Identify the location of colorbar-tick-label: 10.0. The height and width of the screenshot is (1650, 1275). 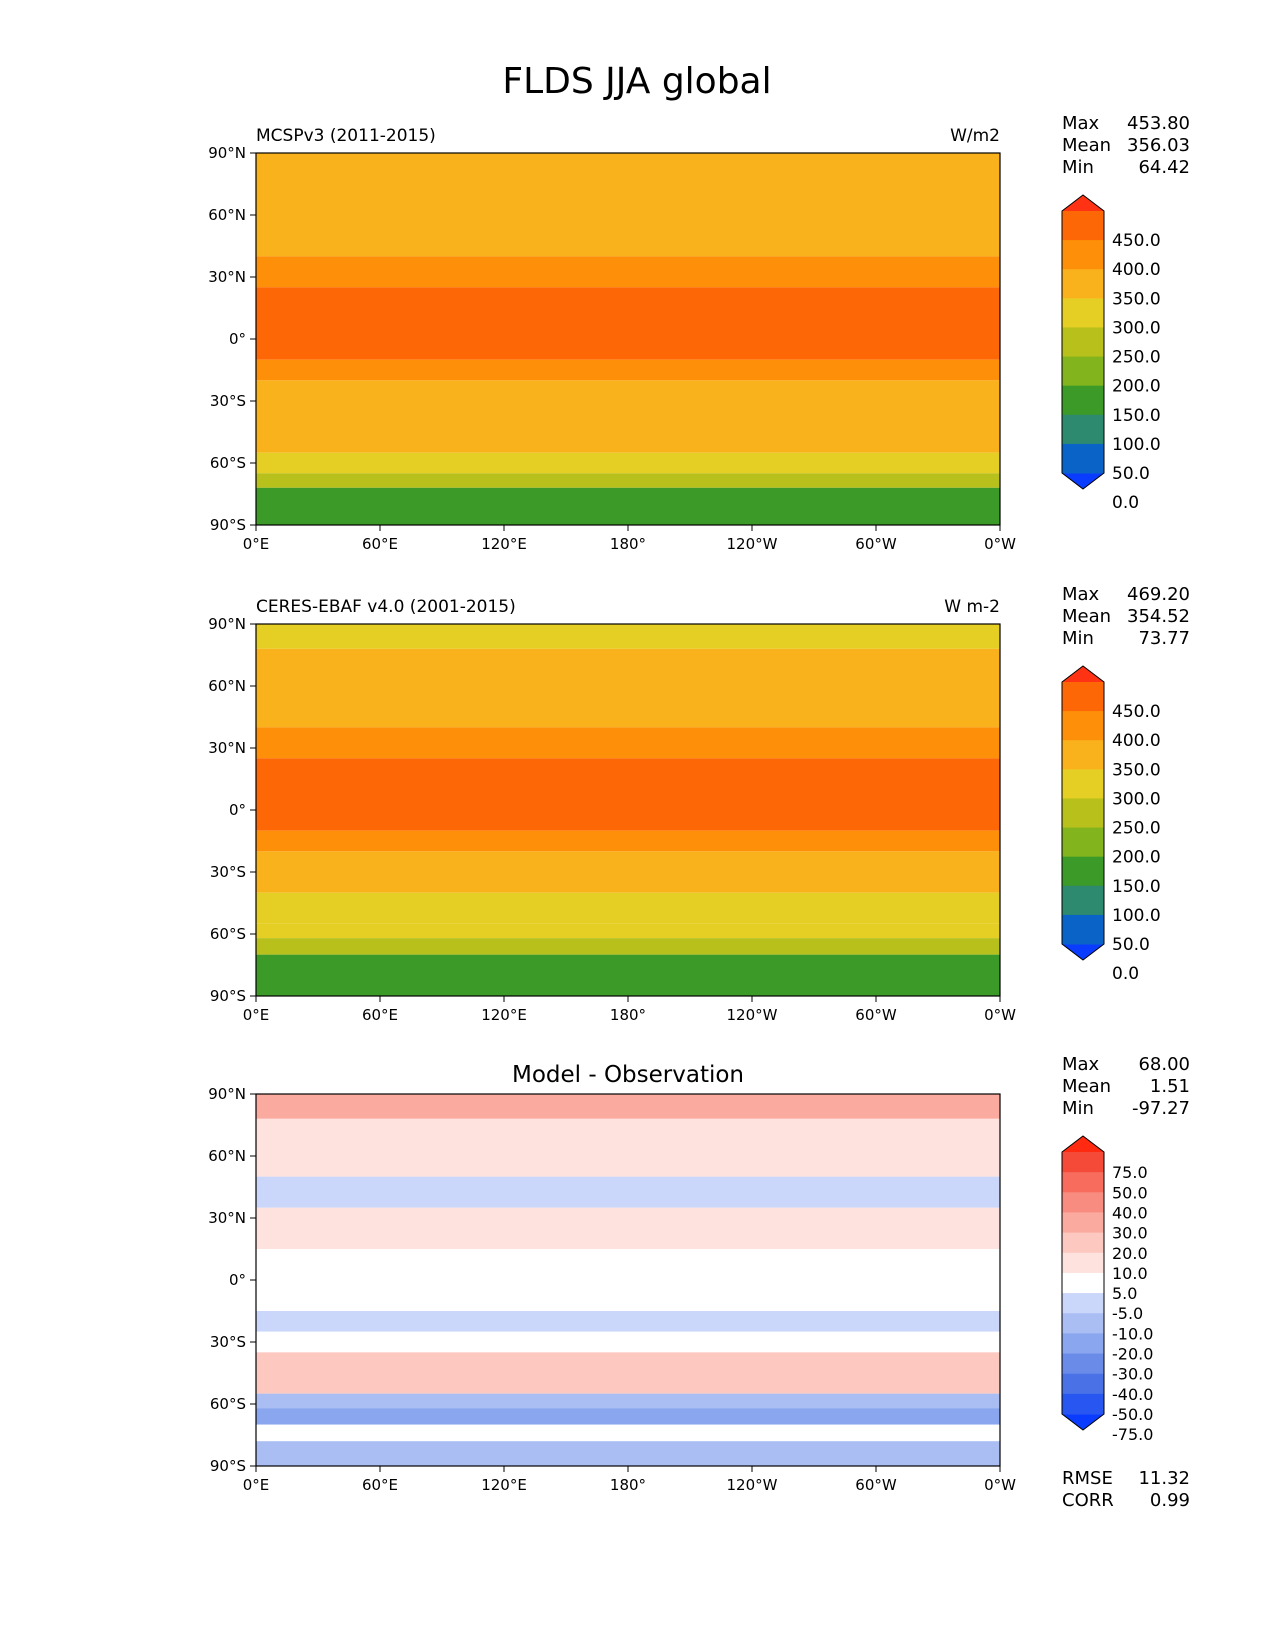
(1130, 1273).